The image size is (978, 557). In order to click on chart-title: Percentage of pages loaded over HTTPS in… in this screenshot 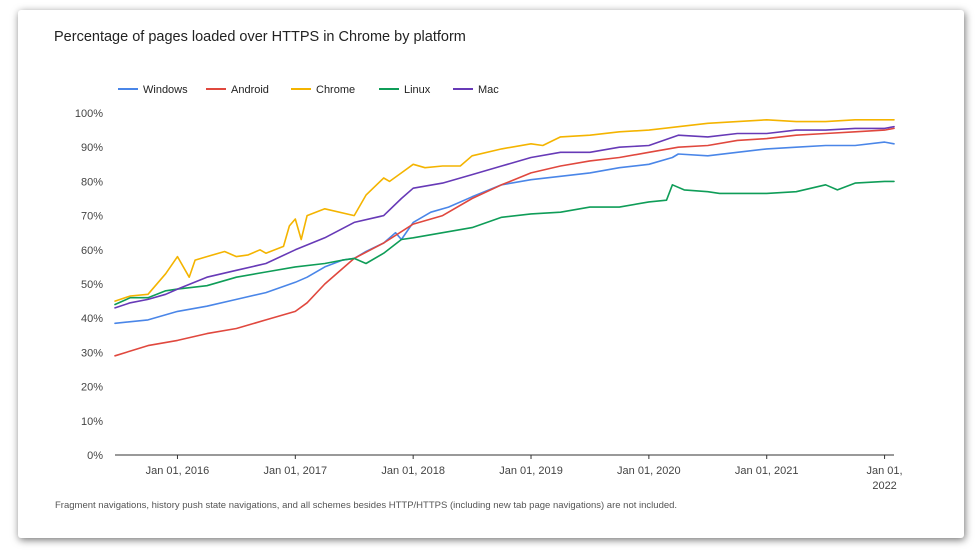, I will do `click(260, 37)`.